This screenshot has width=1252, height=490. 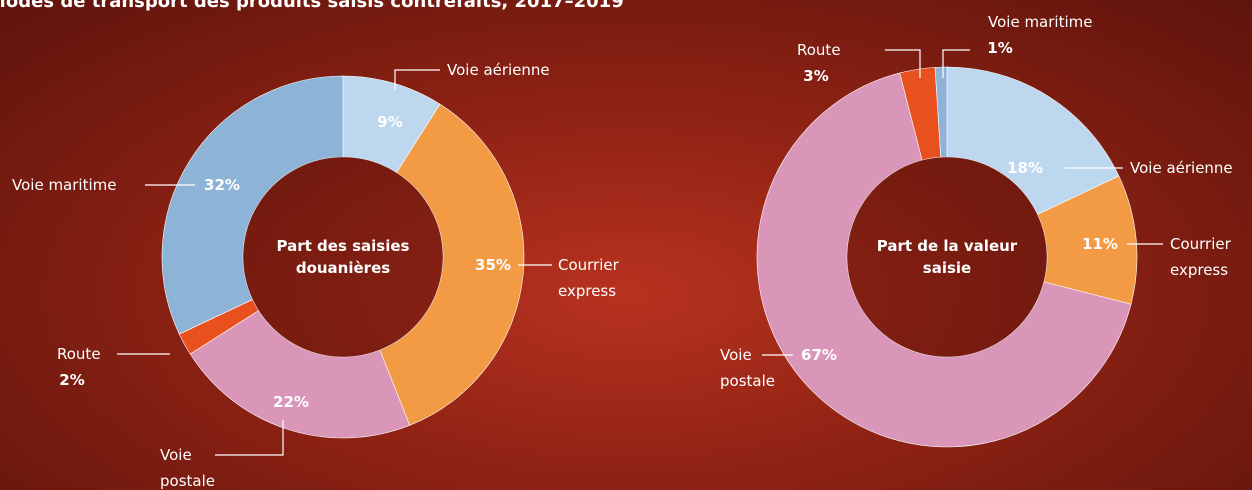 I want to click on center-label: Part de la valeur saisie, so click(x=947, y=257).